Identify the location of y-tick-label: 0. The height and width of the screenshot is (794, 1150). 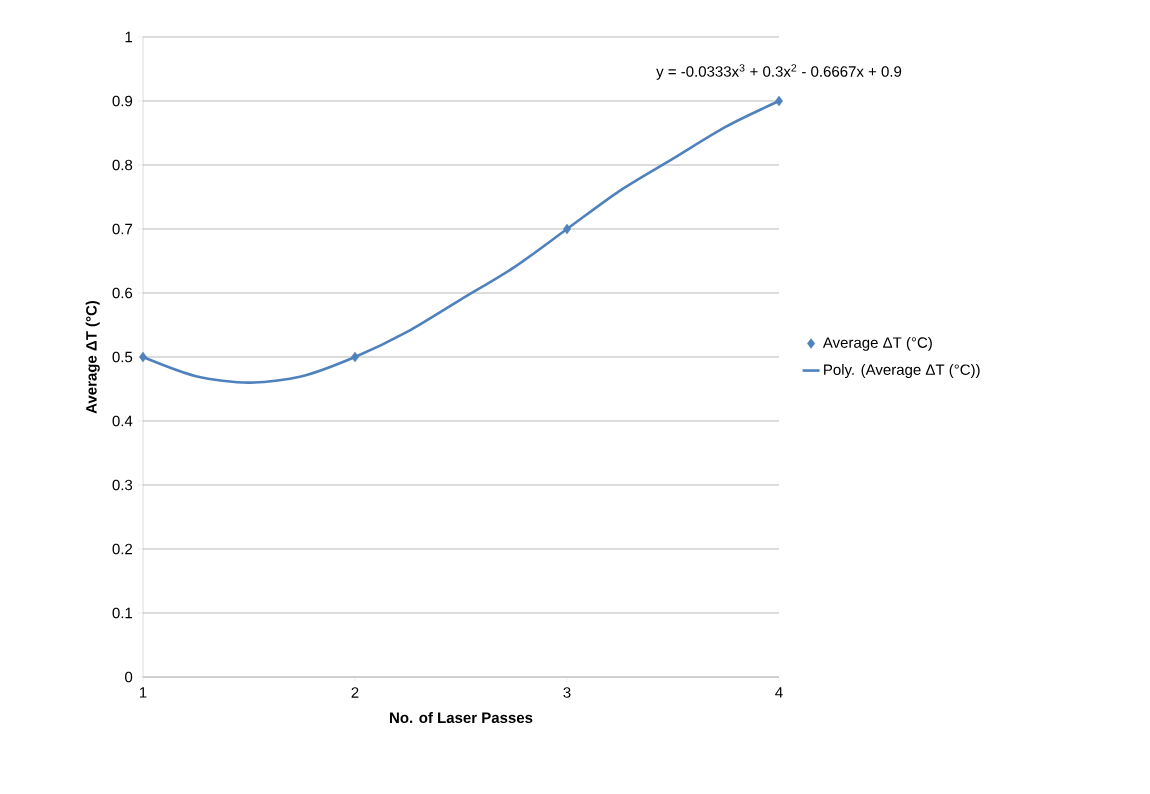
(129, 677).